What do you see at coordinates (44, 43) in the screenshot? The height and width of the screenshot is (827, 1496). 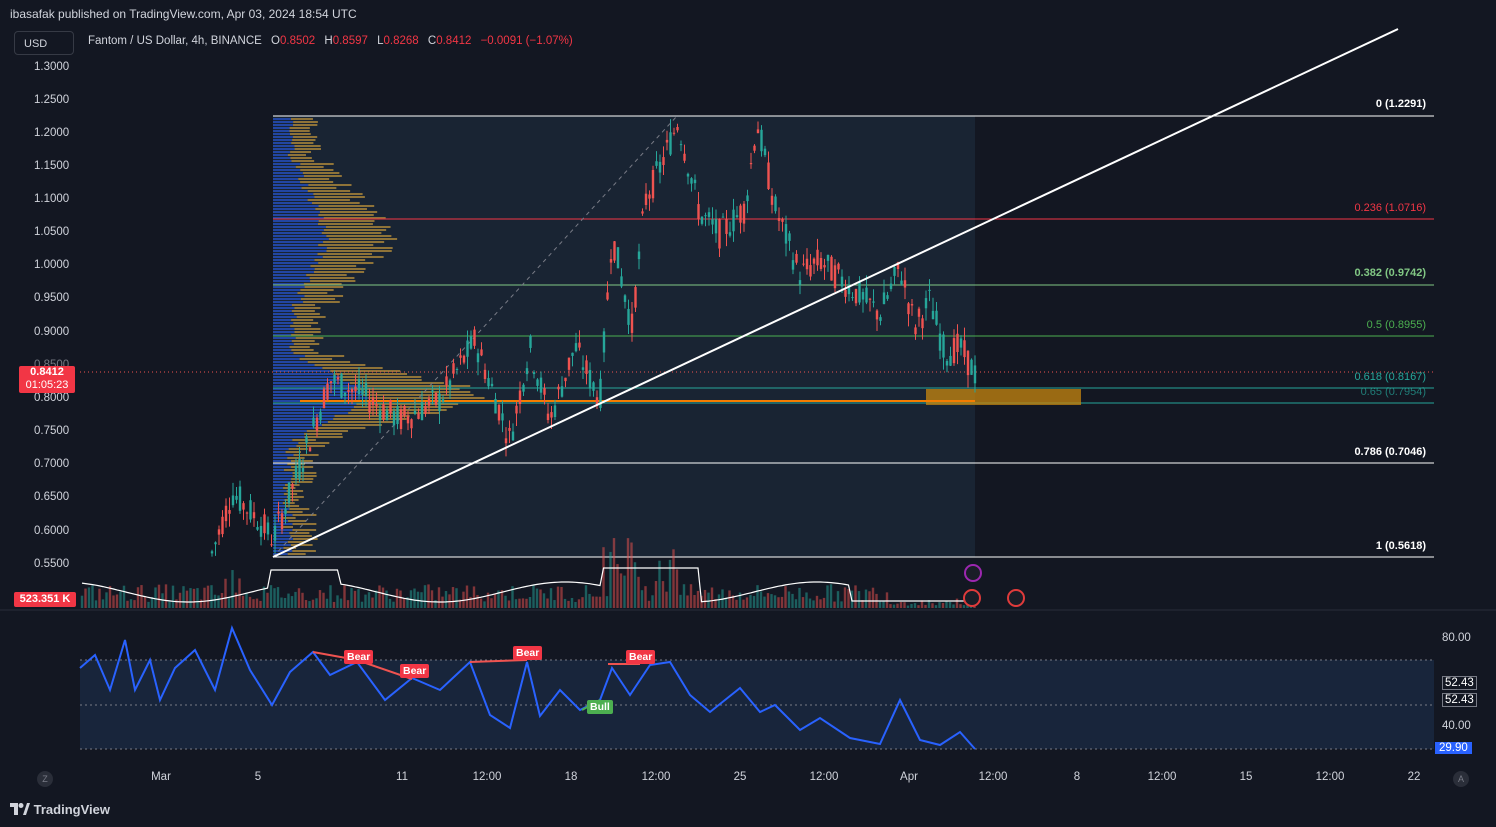 I see `currency-button: USD` at bounding box center [44, 43].